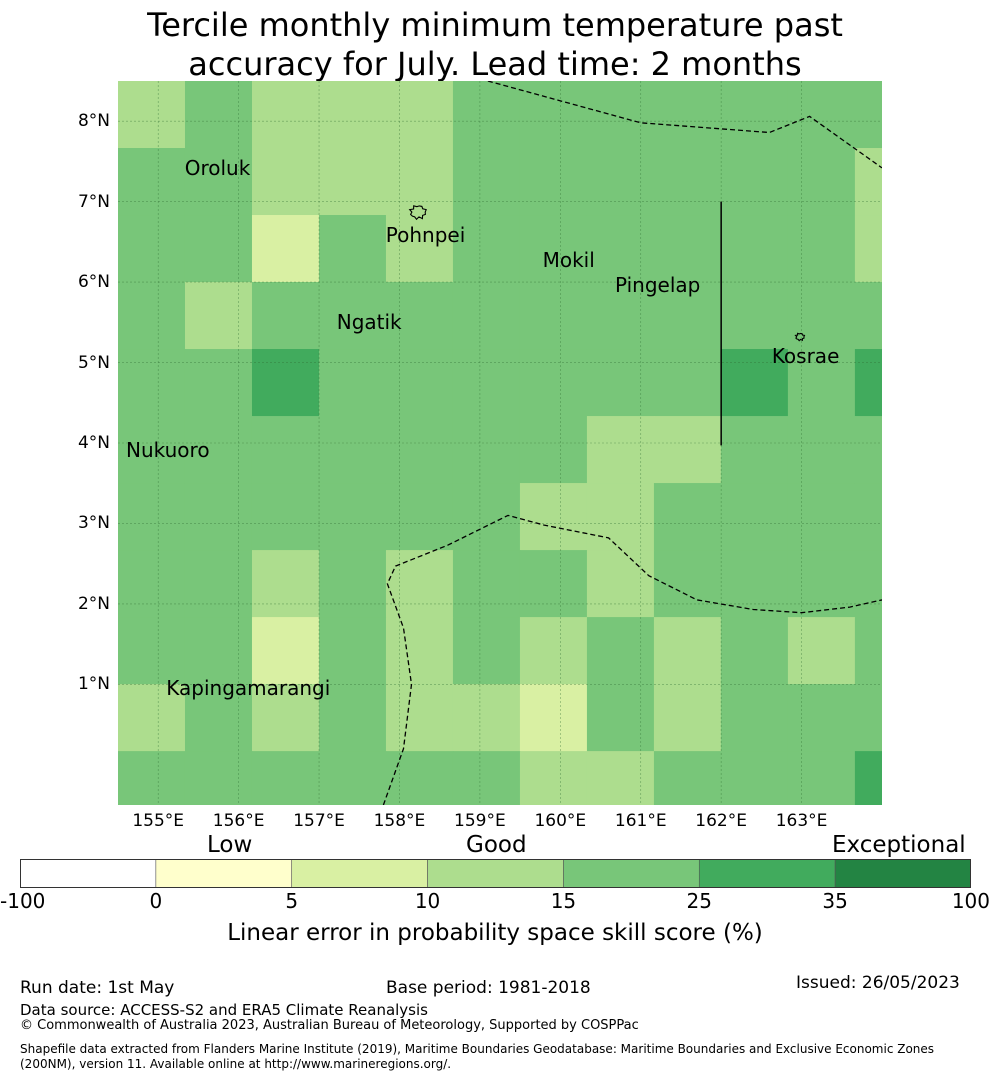 This screenshot has height=1080, width=990. What do you see at coordinates (248, 688) in the screenshot?
I see `place-label: Kapingamarangi` at bounding box center [248, 688].